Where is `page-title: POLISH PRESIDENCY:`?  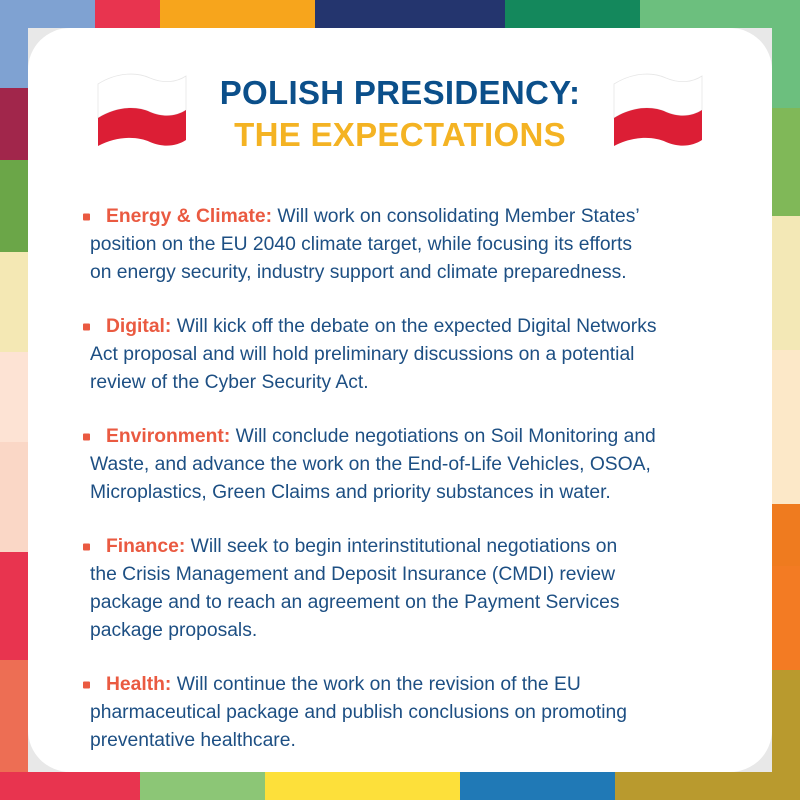 page-title: POLISH PRESIDENCY: is located at coordinates (400, 92).